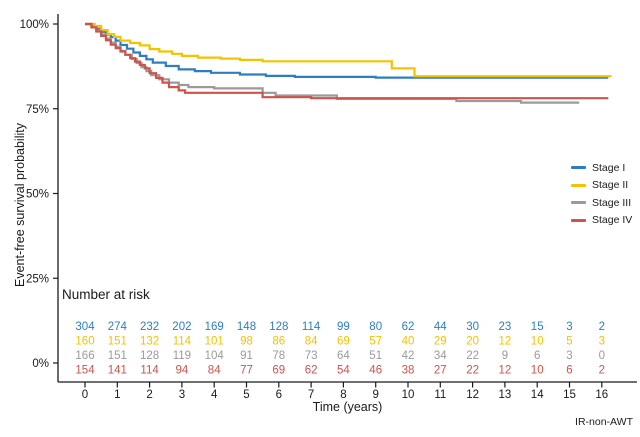  Describe the element at coordinates (343, 395) in the screenshot. I see `x-tick-label: 8` at that location.